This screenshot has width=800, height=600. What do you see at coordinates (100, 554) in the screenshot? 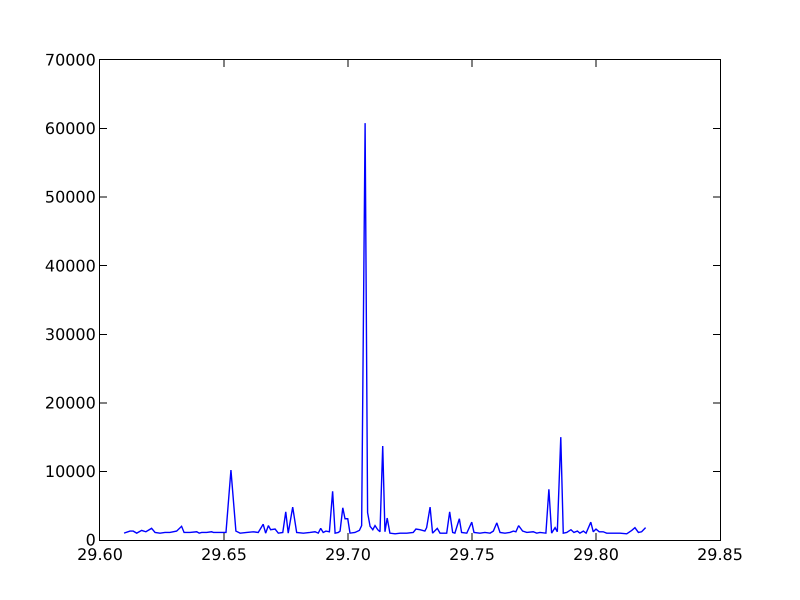
I see `x-tick-label: 29.60` at bounding box center [100, 554].